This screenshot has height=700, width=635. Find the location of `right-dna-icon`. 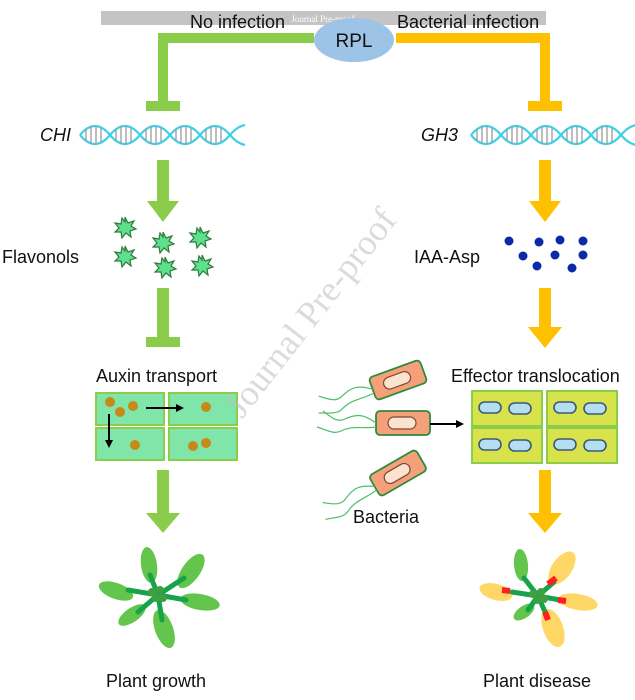

right-dna-icon is located at coordinates (552, 135).